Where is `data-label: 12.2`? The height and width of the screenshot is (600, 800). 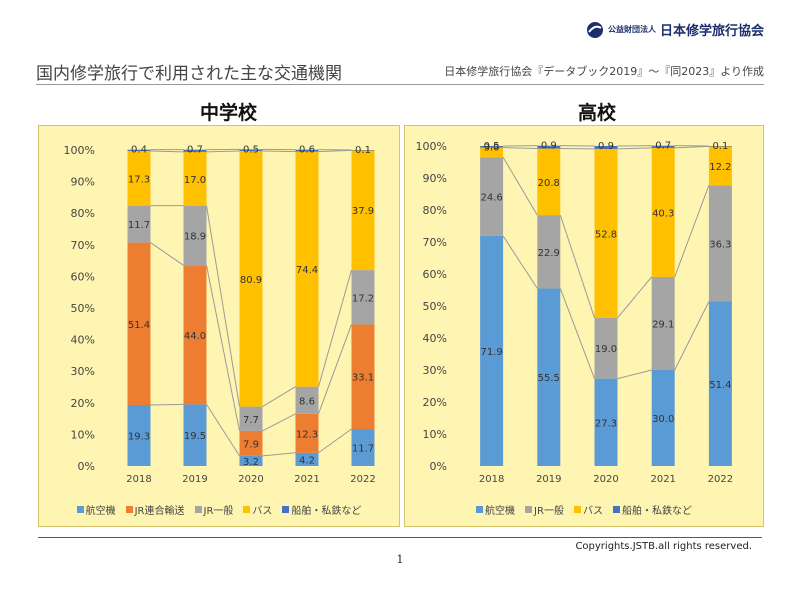
data-label: 12.2 is located at coordinates (720, 167).